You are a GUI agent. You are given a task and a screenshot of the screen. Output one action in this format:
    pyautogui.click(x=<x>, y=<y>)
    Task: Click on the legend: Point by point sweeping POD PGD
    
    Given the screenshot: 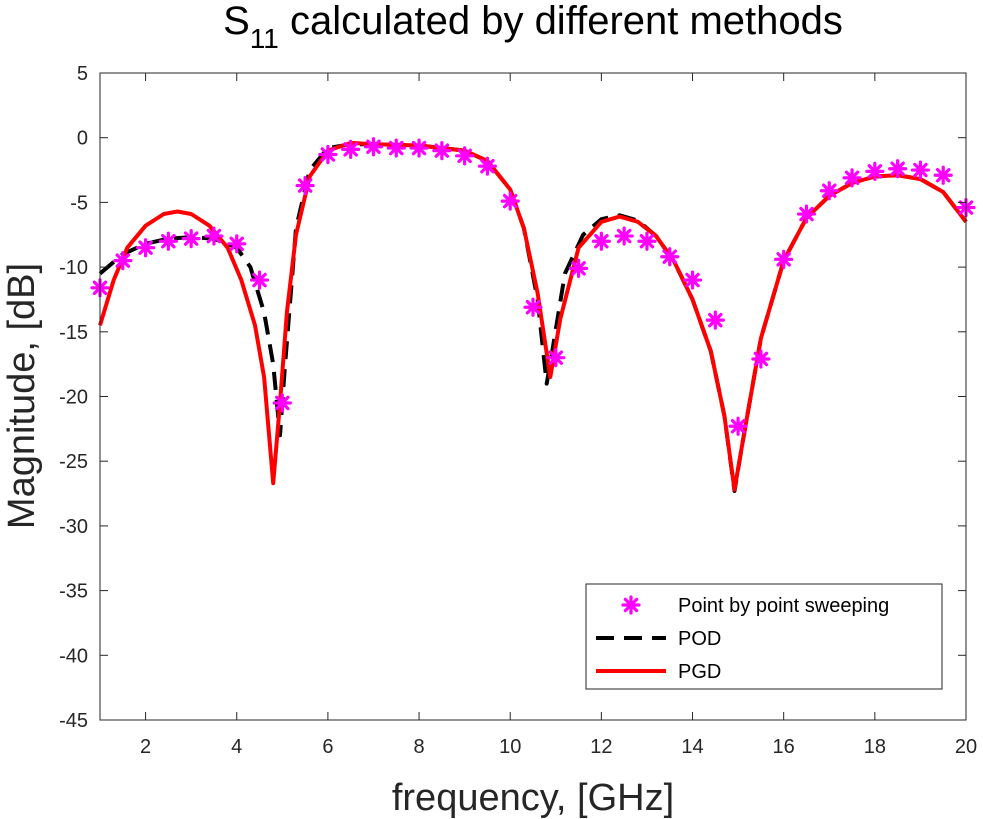 What is the action you would take?
    pyautogui.click(x=764, y=636)
    